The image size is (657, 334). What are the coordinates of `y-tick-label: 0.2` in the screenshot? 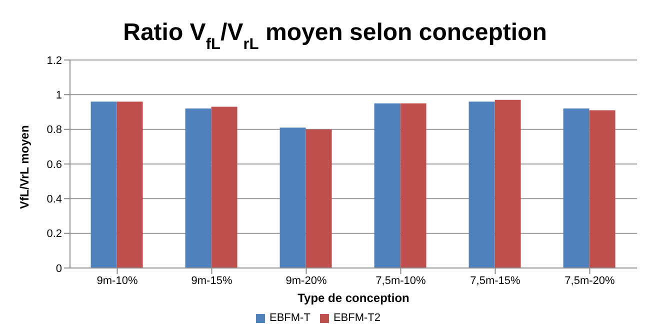 It's located at (54, 234).